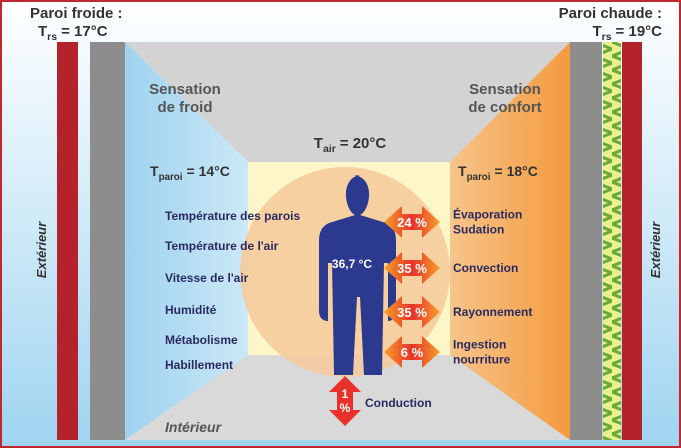 The image size is (681, 448). What do you see at coordinates (586, 241) in the screenshot?
I see `wall-right` at bounding box center [586, 241].